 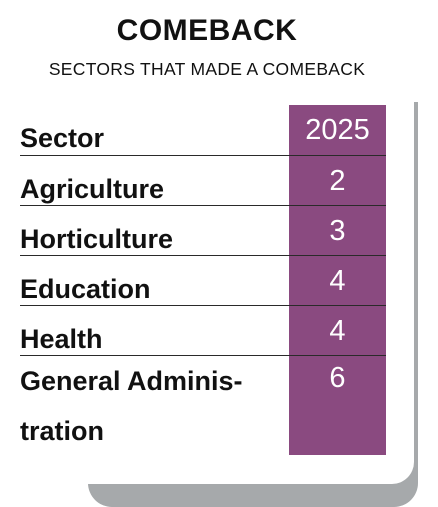 I want to click on table-header-row: Sector 2025, so click(x=203, y=131).